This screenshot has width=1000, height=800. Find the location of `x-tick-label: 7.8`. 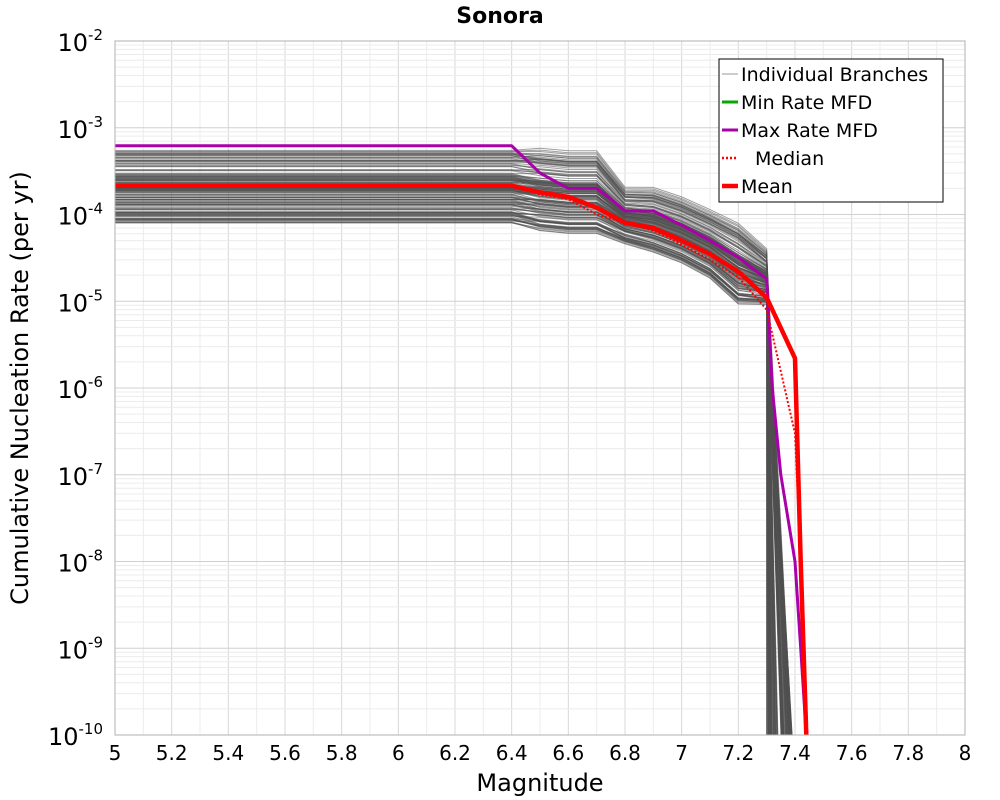

x-tick-label: 7.8 is located at coordinates (908, 753).